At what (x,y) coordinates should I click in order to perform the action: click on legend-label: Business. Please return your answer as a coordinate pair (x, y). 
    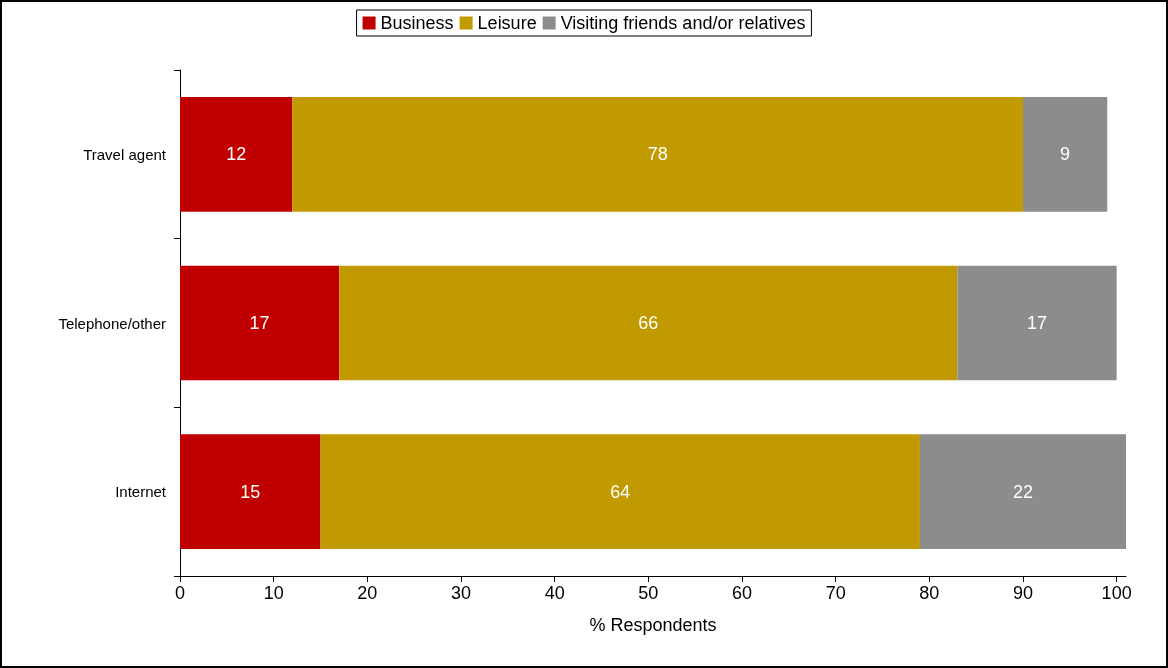
    Looking at the image, I should click on (417, 23).